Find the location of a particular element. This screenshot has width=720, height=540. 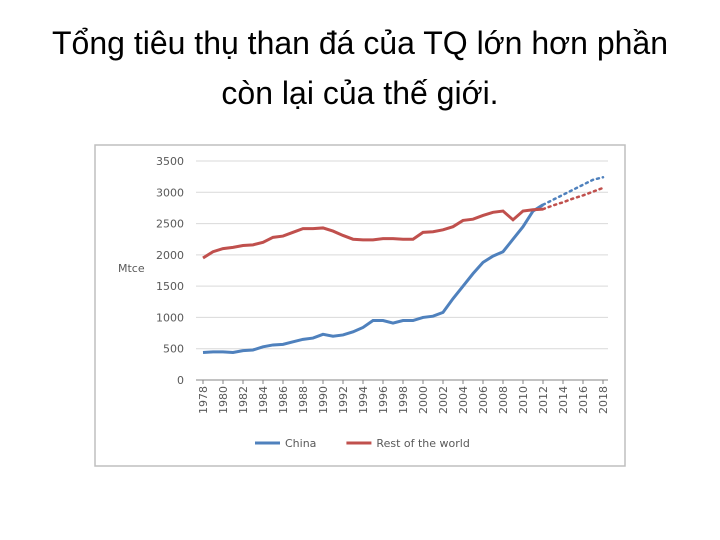

x-tick-label: 2002 is located at coordinates (443, 400).